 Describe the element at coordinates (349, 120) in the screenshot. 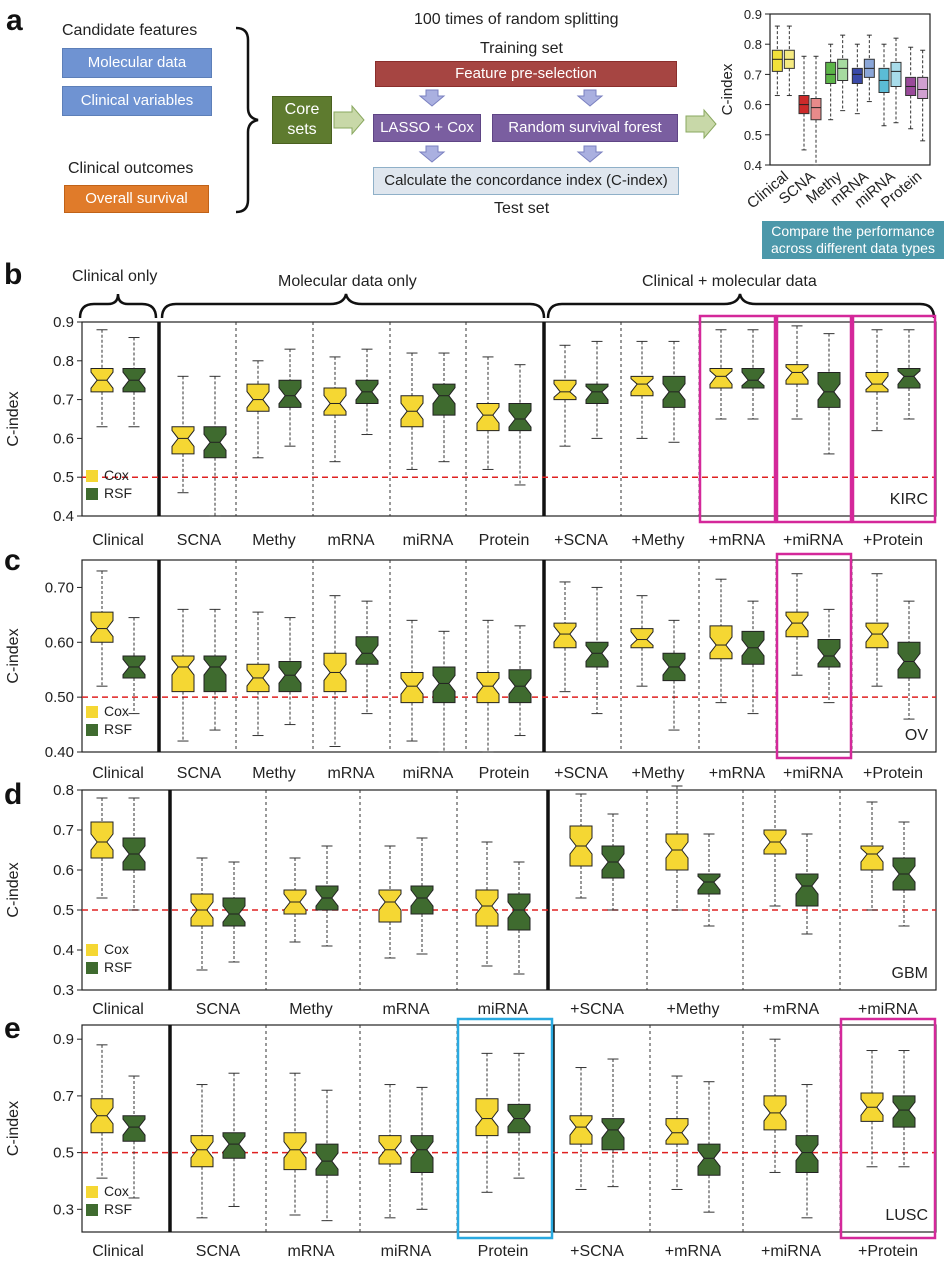

I see `arrow-to-pipeline` at that location.